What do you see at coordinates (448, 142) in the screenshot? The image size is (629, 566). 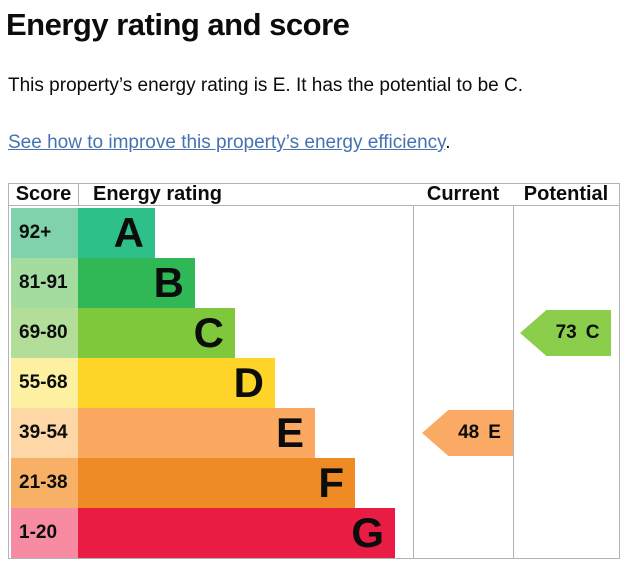 I see `link-suffix: .` at bounding box center [448, 142].